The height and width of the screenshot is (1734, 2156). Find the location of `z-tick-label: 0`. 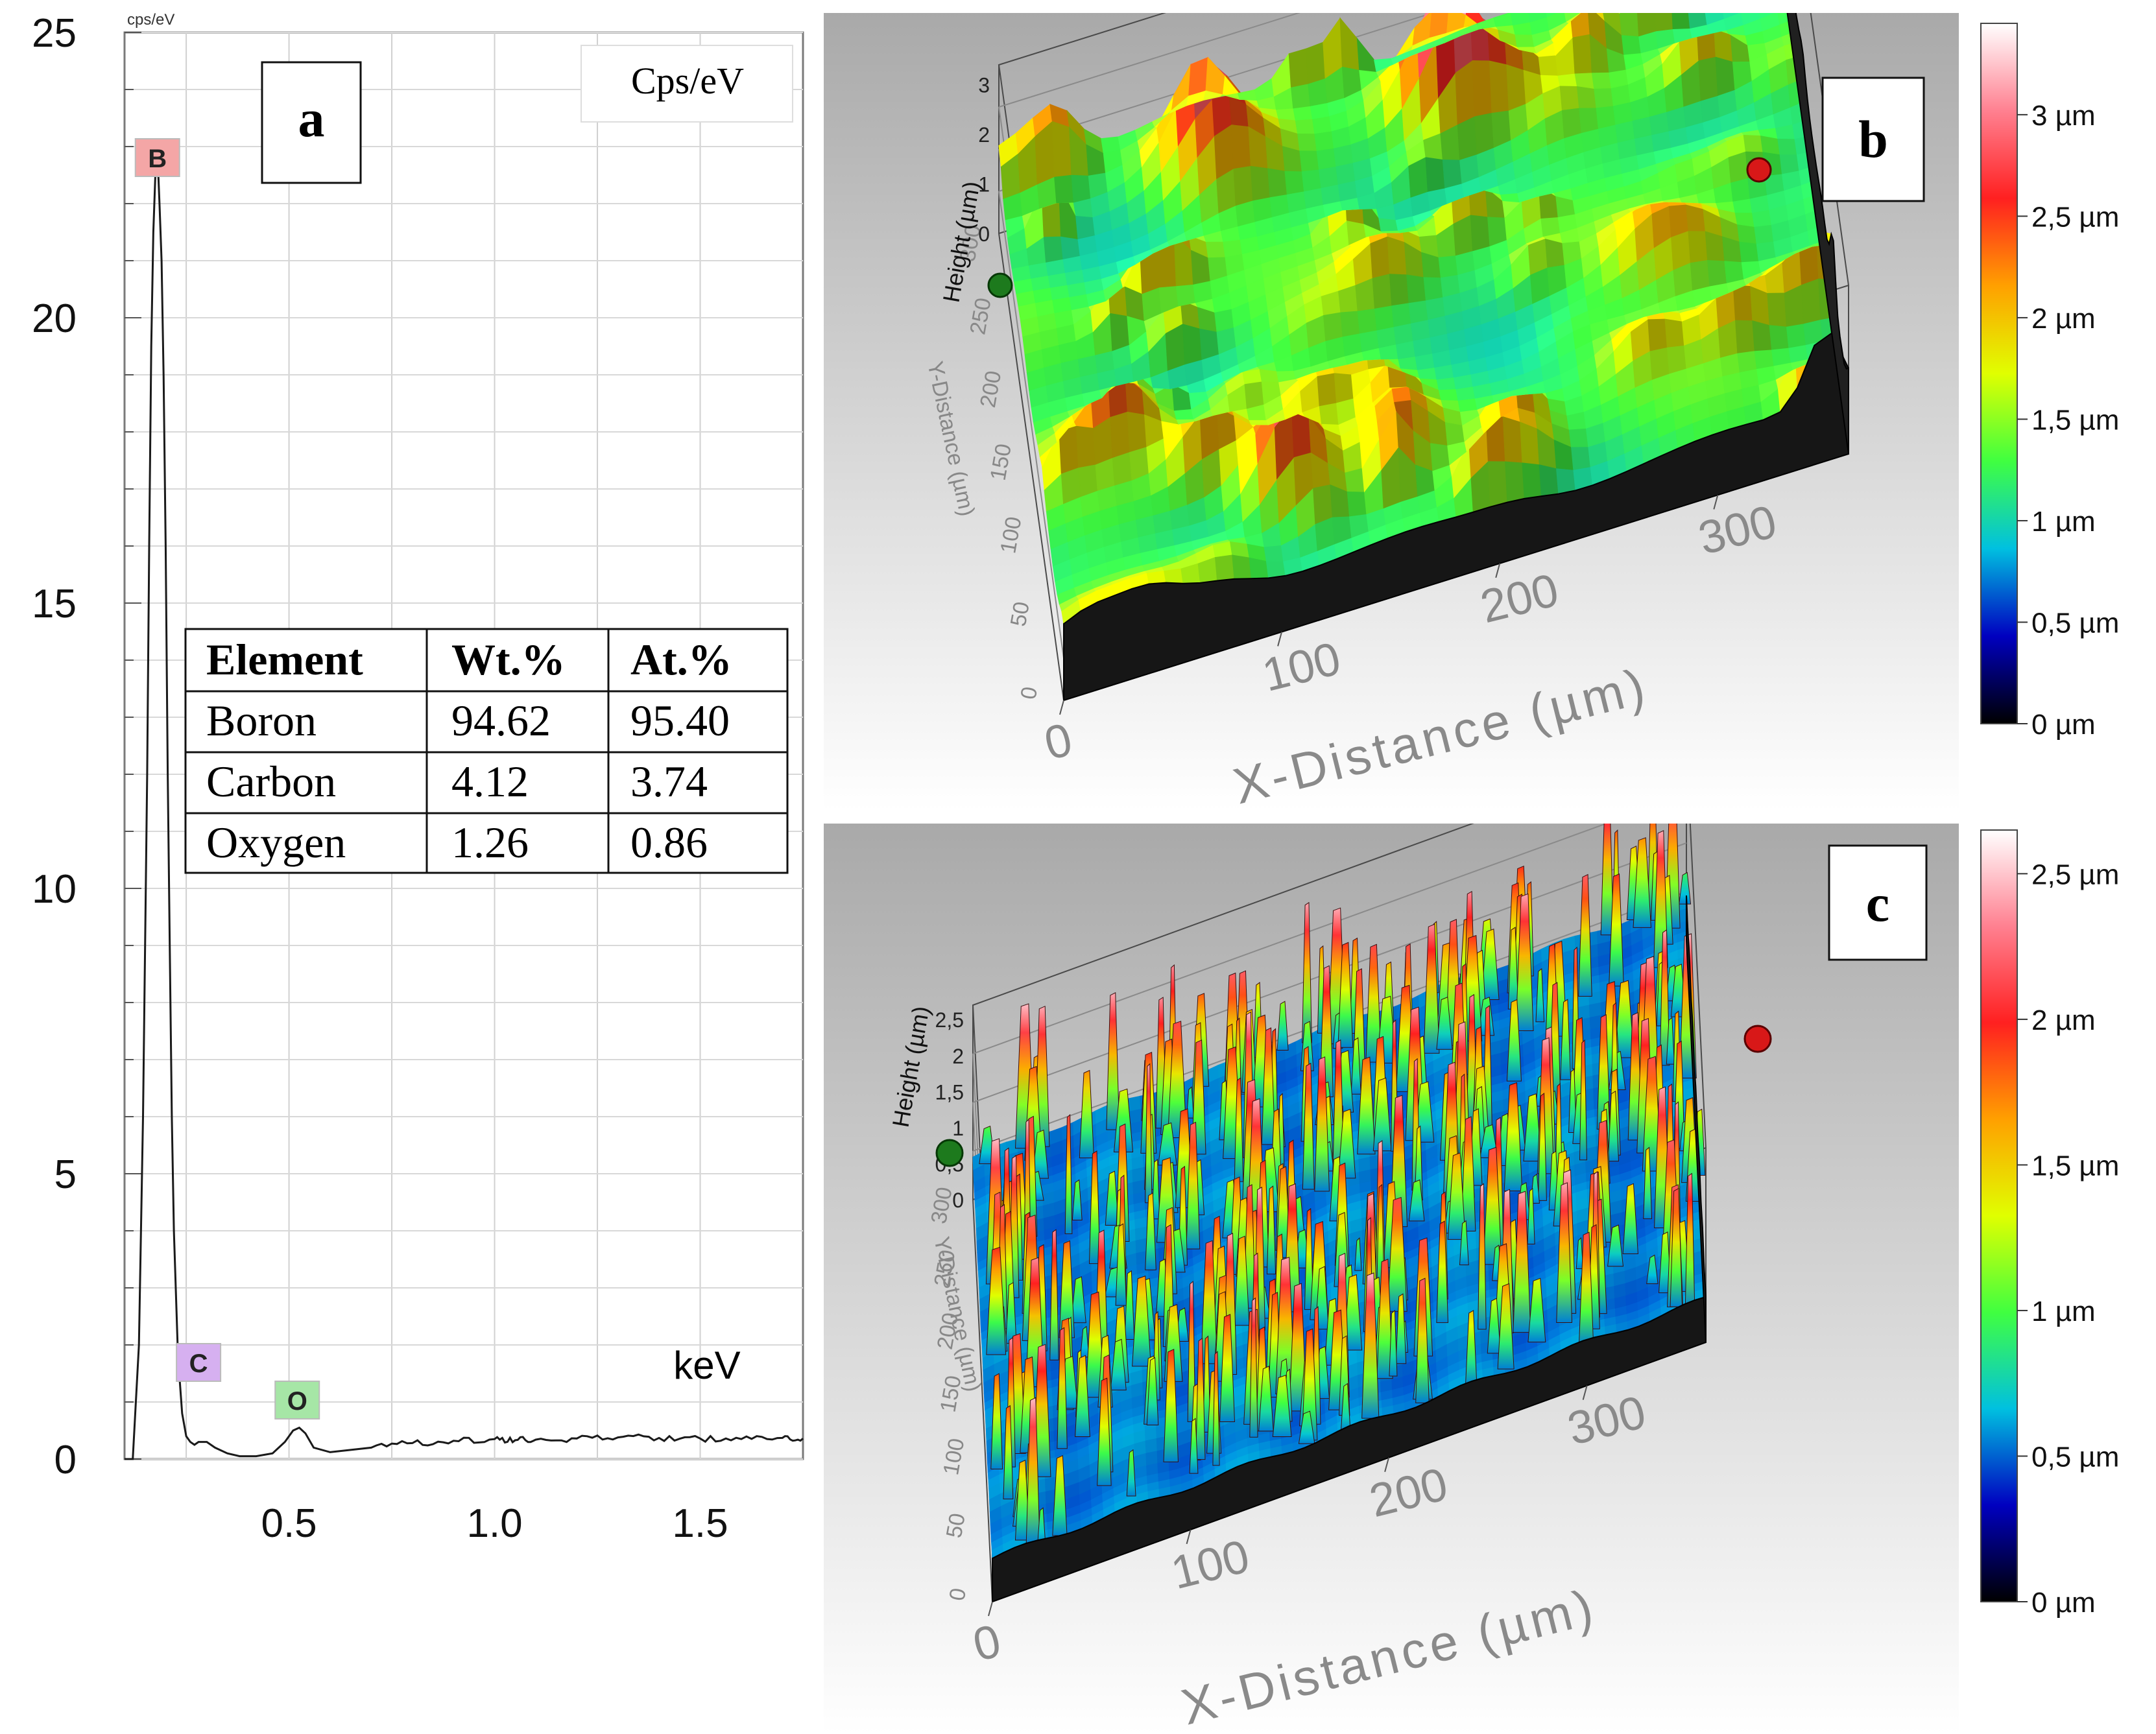

z-tick-label: 0 is located at coordinates (984, 234).